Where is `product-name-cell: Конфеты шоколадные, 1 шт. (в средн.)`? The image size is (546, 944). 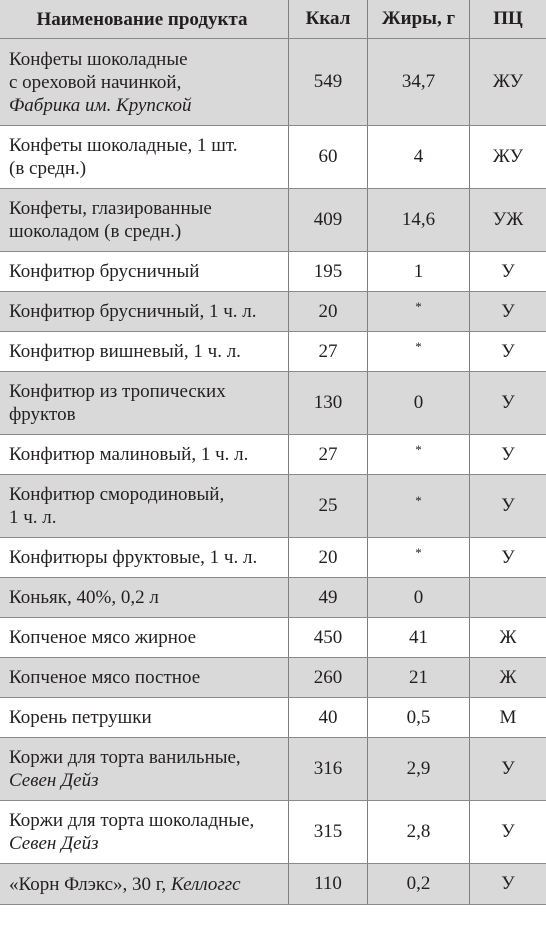
product-name-cell: Конфеты шоколадные, 1 шт. (в средн.) is located at coordinates (144, 157).